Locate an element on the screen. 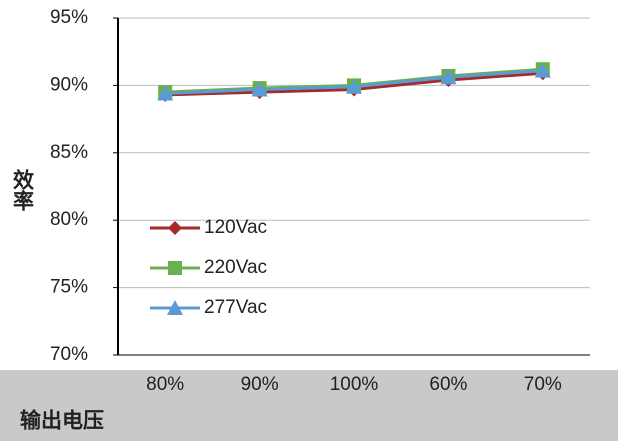 This screenshot has width=618, height=441. x-tick-label: 90% is located at coordinates (260, 384).